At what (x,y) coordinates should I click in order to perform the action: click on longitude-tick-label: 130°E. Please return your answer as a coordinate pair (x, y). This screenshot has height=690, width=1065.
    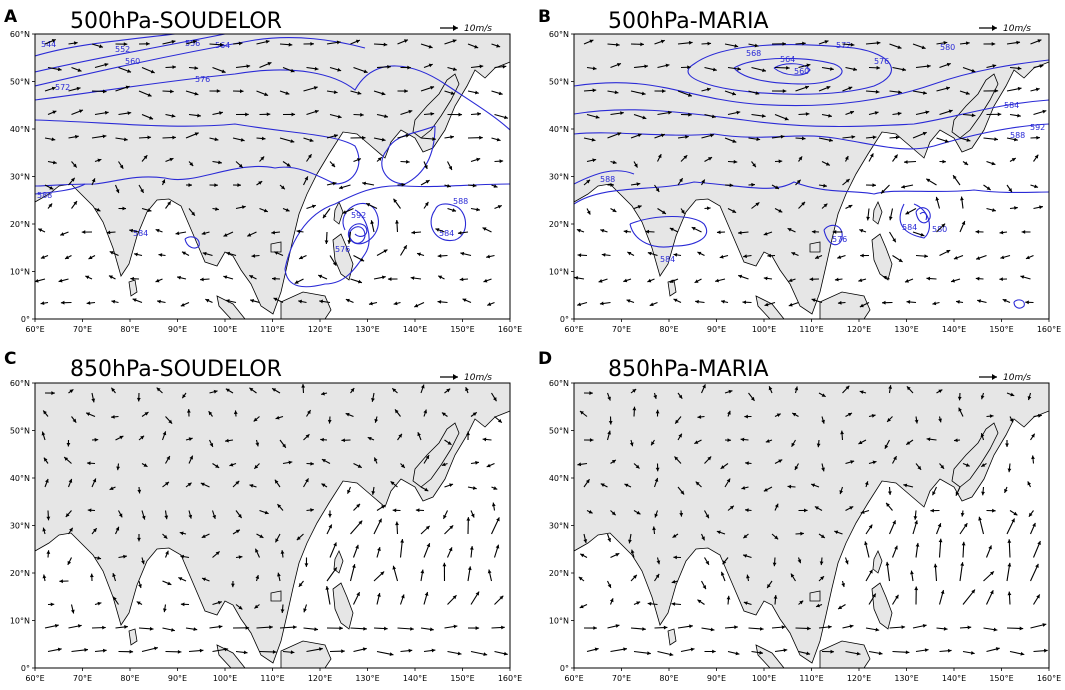
    Looking at the image, I should click on (906, 329).